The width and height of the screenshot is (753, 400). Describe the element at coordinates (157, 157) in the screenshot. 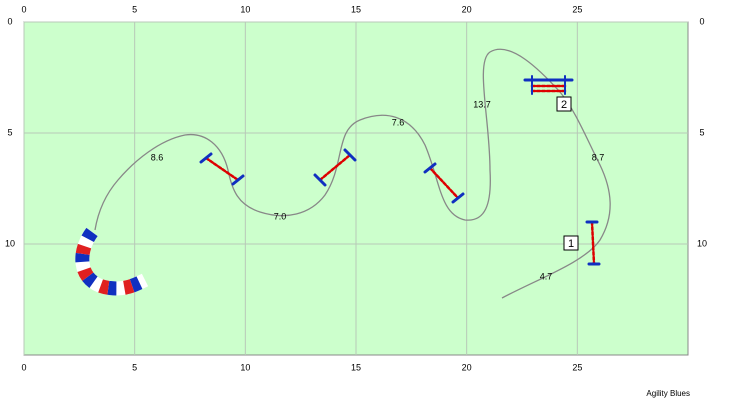

I see `segment-label: 8.6` at that location.